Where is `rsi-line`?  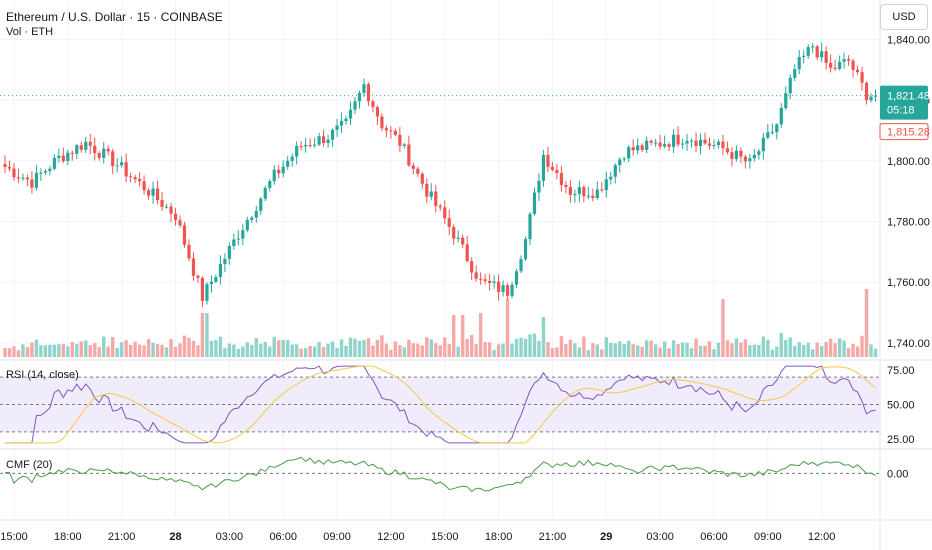 rsi-line is located at coordinates (440, 404).